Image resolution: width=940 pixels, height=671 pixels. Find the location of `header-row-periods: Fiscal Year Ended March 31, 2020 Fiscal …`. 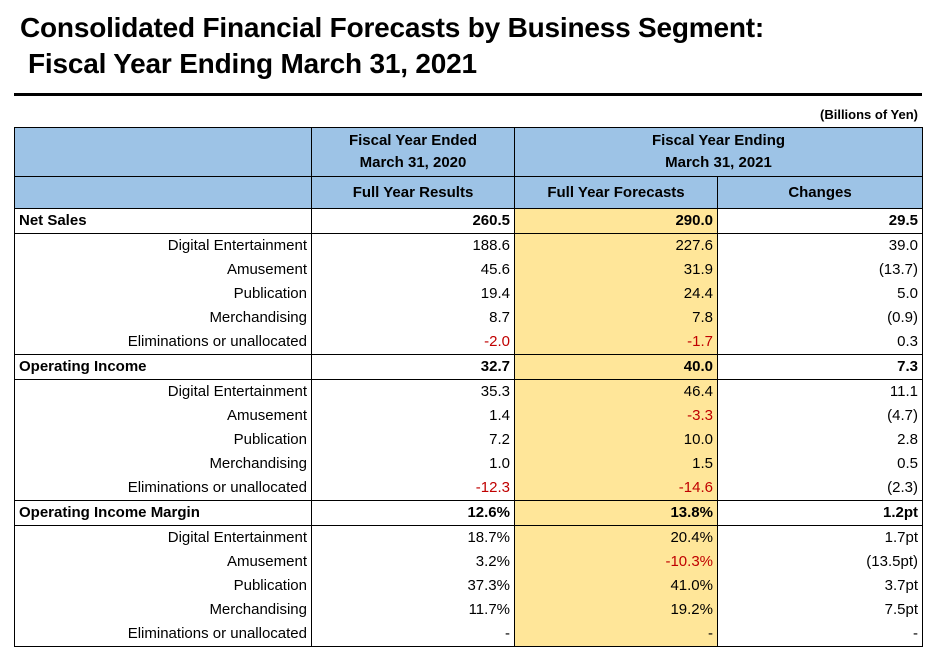

header-row-periods: Fiscal Year Ended March 31, 2020 Fiscal … is located at coordinates (468, 152).